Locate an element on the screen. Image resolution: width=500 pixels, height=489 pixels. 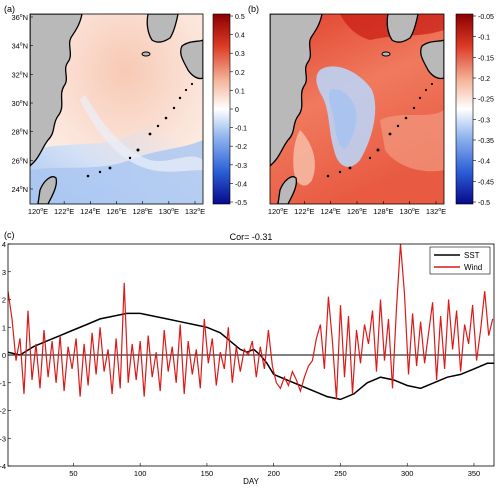
map-a-land-japan is located at coordinates (191, 59).